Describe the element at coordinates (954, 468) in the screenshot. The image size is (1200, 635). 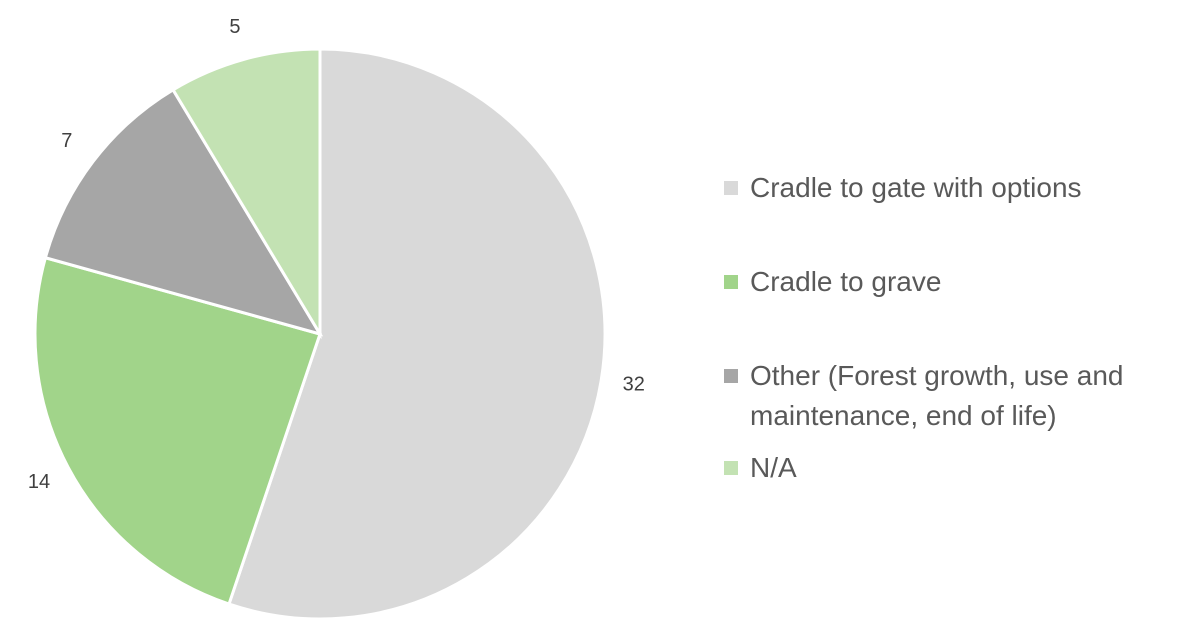
I see `legend-item: N/A` at that location.